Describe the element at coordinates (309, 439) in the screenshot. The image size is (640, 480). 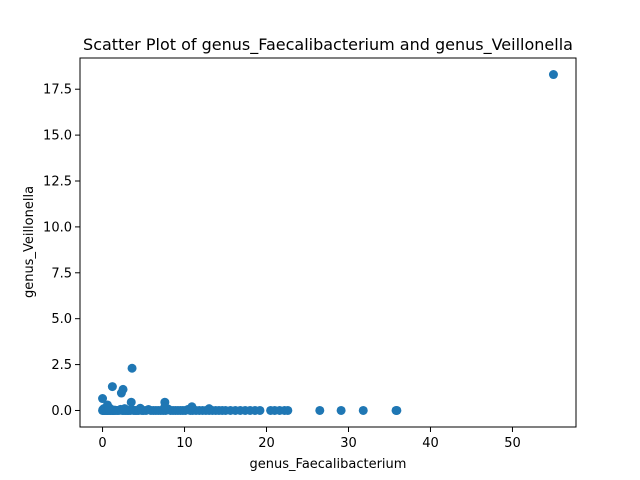
I see `x-axis-ticks: 0 10 20 30 40 50` at that location.